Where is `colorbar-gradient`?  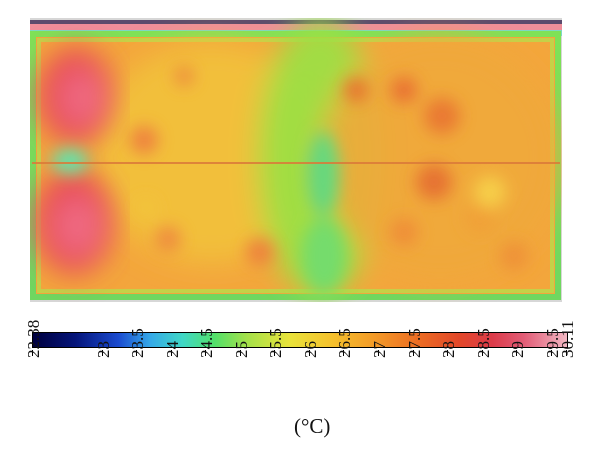
colorbar-gradient is located at coordinates (300, 340).